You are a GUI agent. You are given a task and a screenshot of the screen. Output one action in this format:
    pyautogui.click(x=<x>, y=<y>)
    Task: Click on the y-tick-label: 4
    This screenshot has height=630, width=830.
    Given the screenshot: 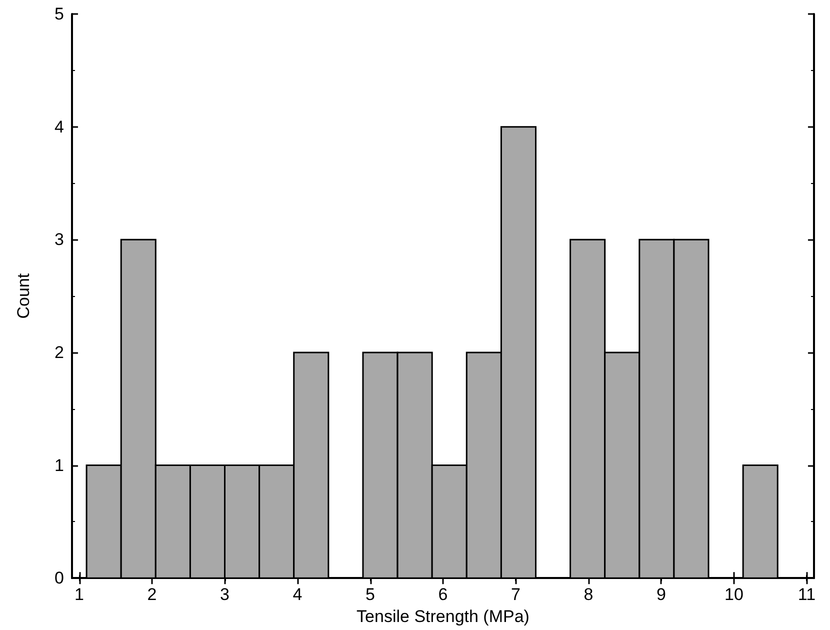 What is the action you would take?
    pyautogui.click(x=59, y=126)
    